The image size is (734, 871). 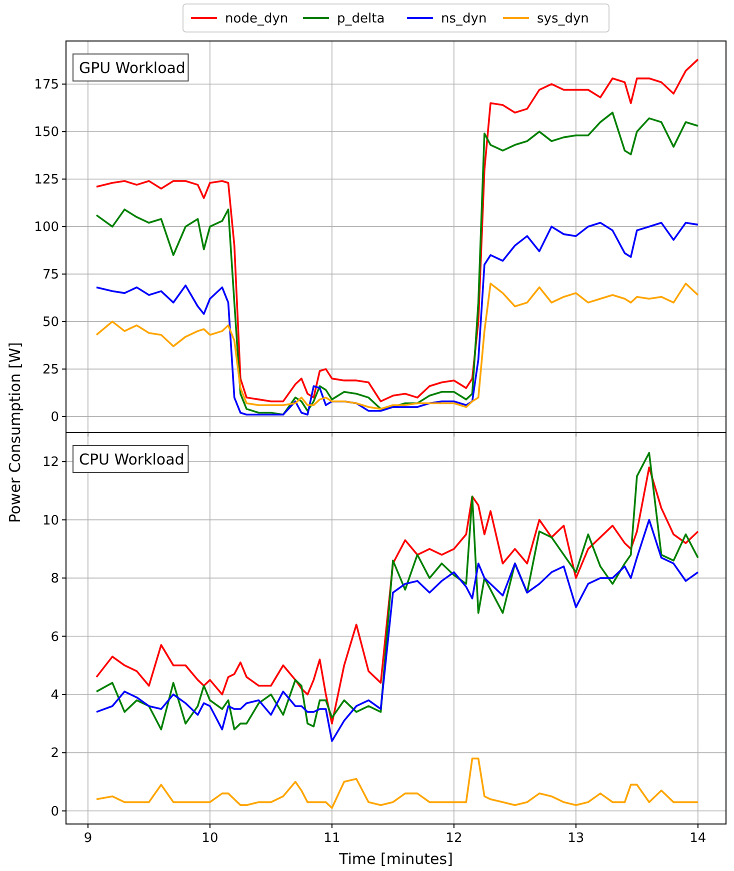 What do you see at coordinates (464, 19) in the screenshot?
I see `legend-label: ns_dyn` at bounding box center [464, 19].